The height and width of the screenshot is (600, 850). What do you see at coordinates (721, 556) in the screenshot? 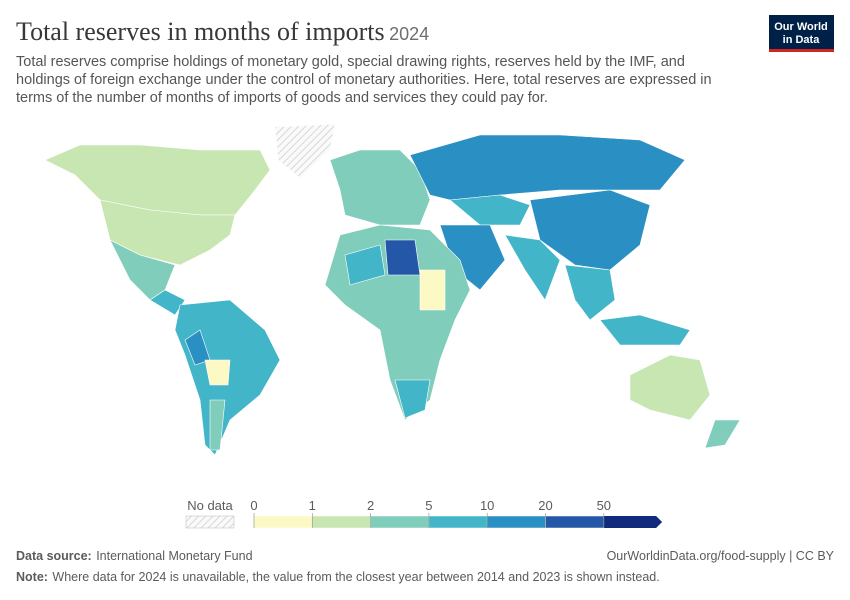
I see `url: OurWorldinData.org/food-supply | CC BY` at bounding box center [721, 556].